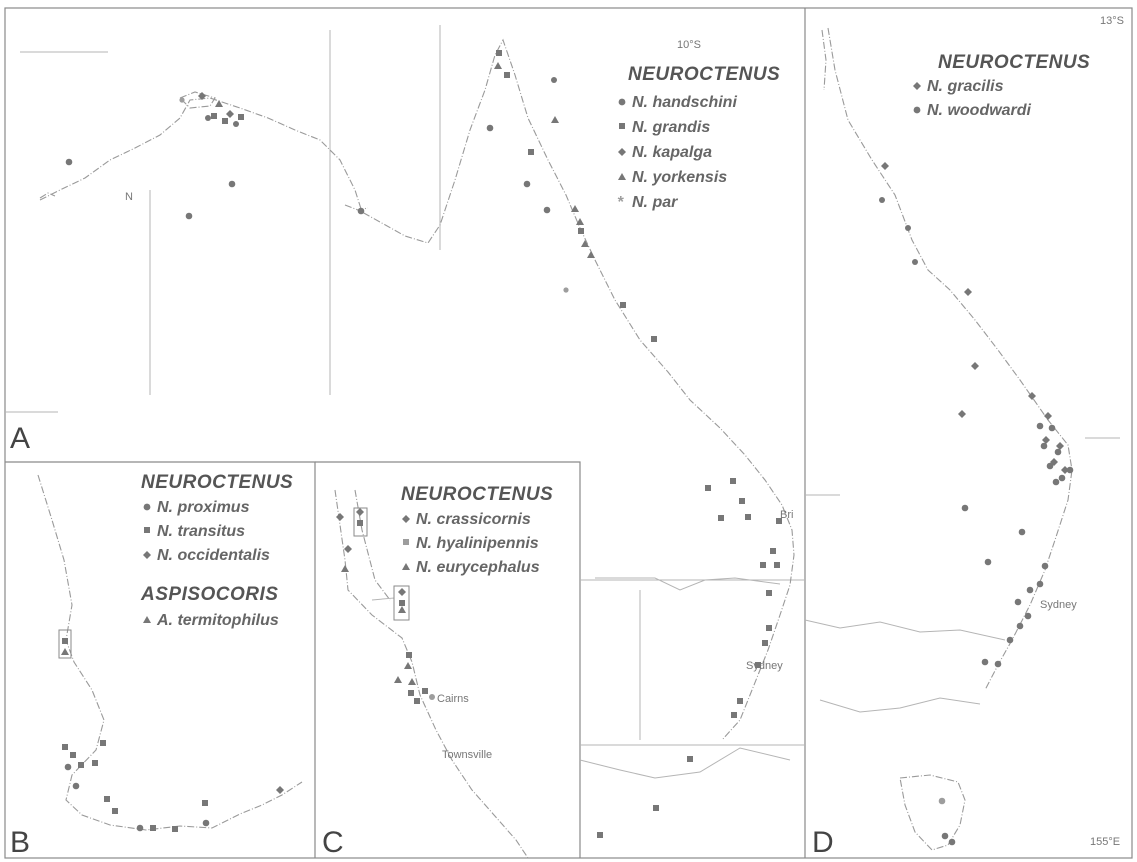 The width and height of the screenshot is (1137, 862). Describe the element at coordinates (478, 567) in the screenshot. I see `legend-item-n-eurycephalus: N. eurycephalus` at that location.